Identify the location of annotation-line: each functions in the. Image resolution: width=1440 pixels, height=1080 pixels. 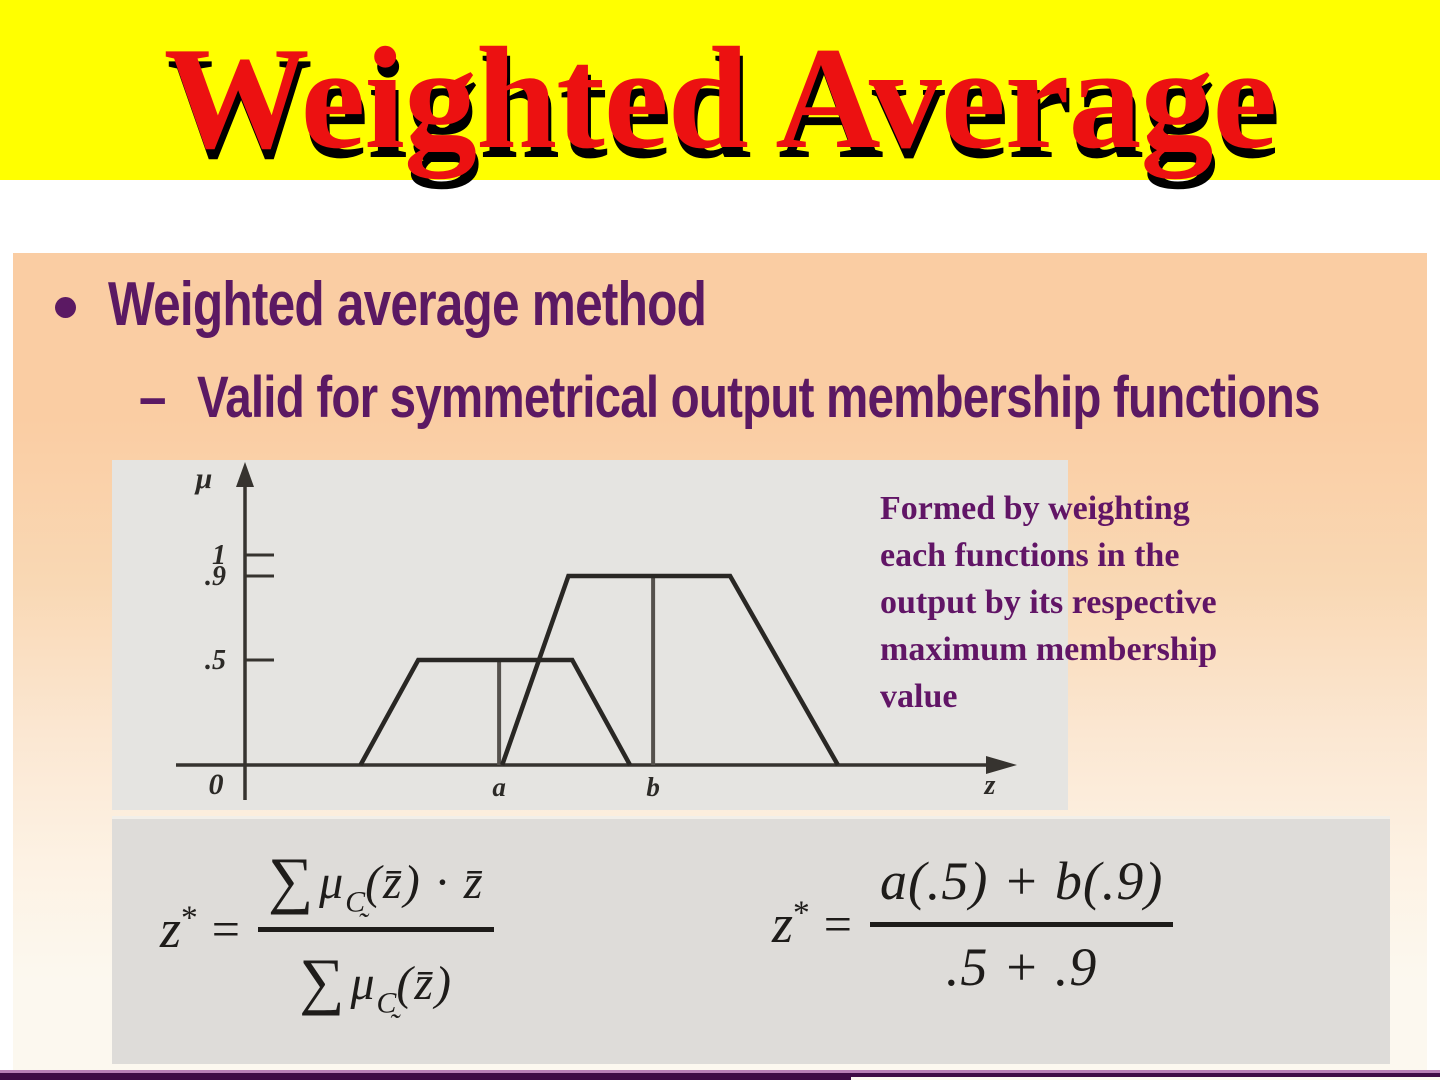
(1030, 555).